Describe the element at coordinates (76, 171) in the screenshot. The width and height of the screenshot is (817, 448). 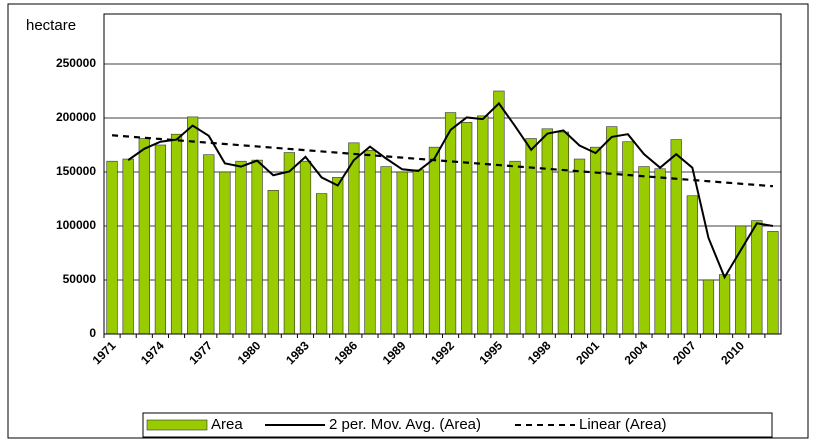
I see `y-tick-label: 150000` at that location.